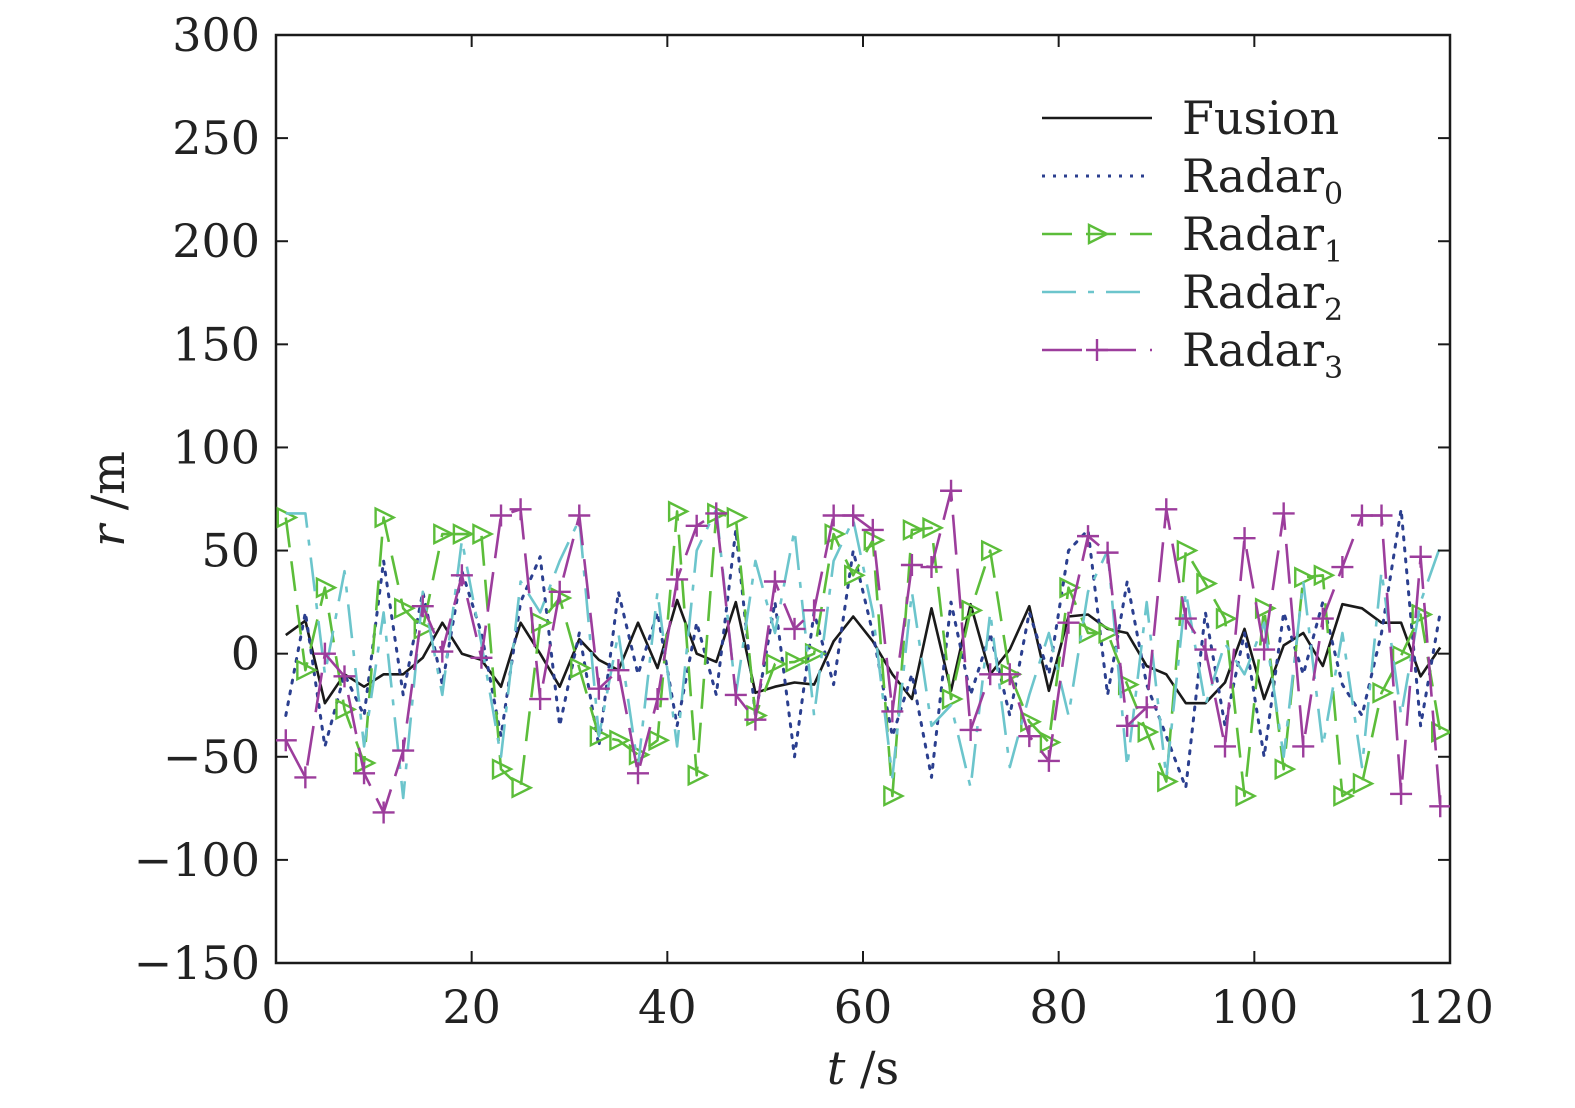  What do you see at coordinates (1254, 1007) in the screenshot?
I see `x-tick-label: 100` at bounding box center [1254, 1007].